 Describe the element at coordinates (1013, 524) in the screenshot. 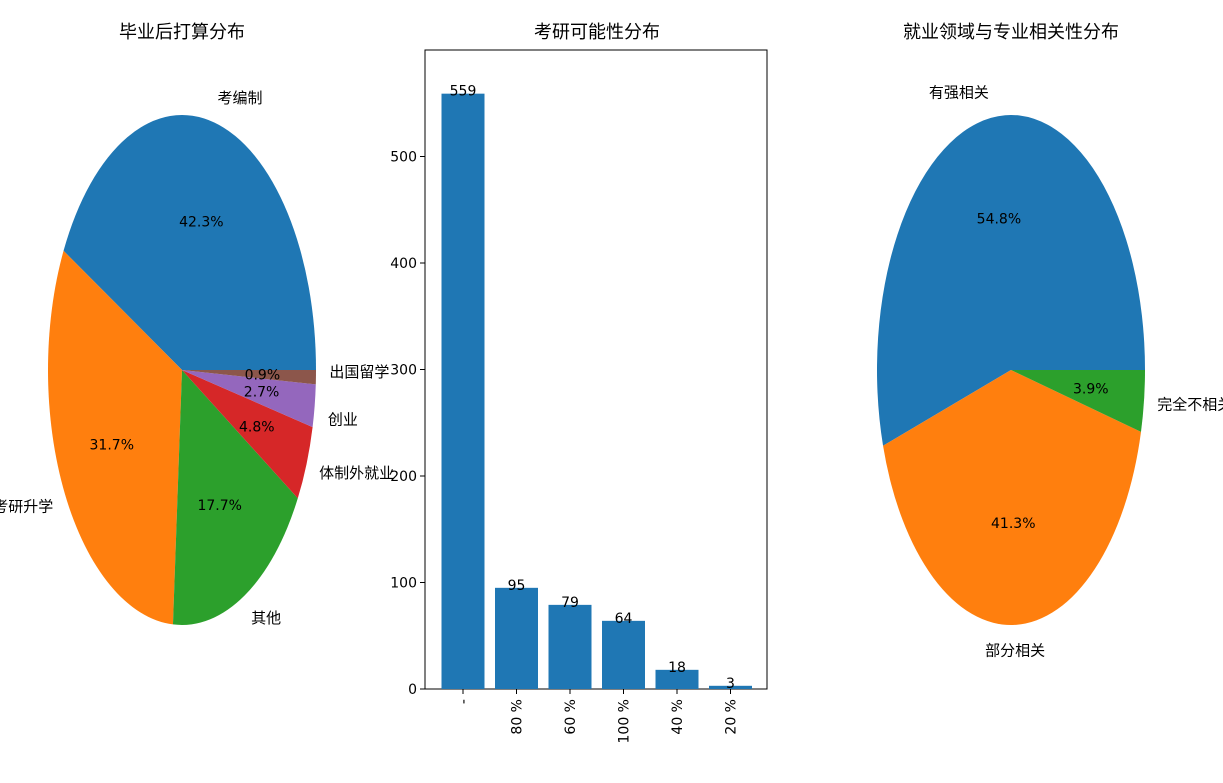

I see `pie-pct-label: 41.3%` at that location.